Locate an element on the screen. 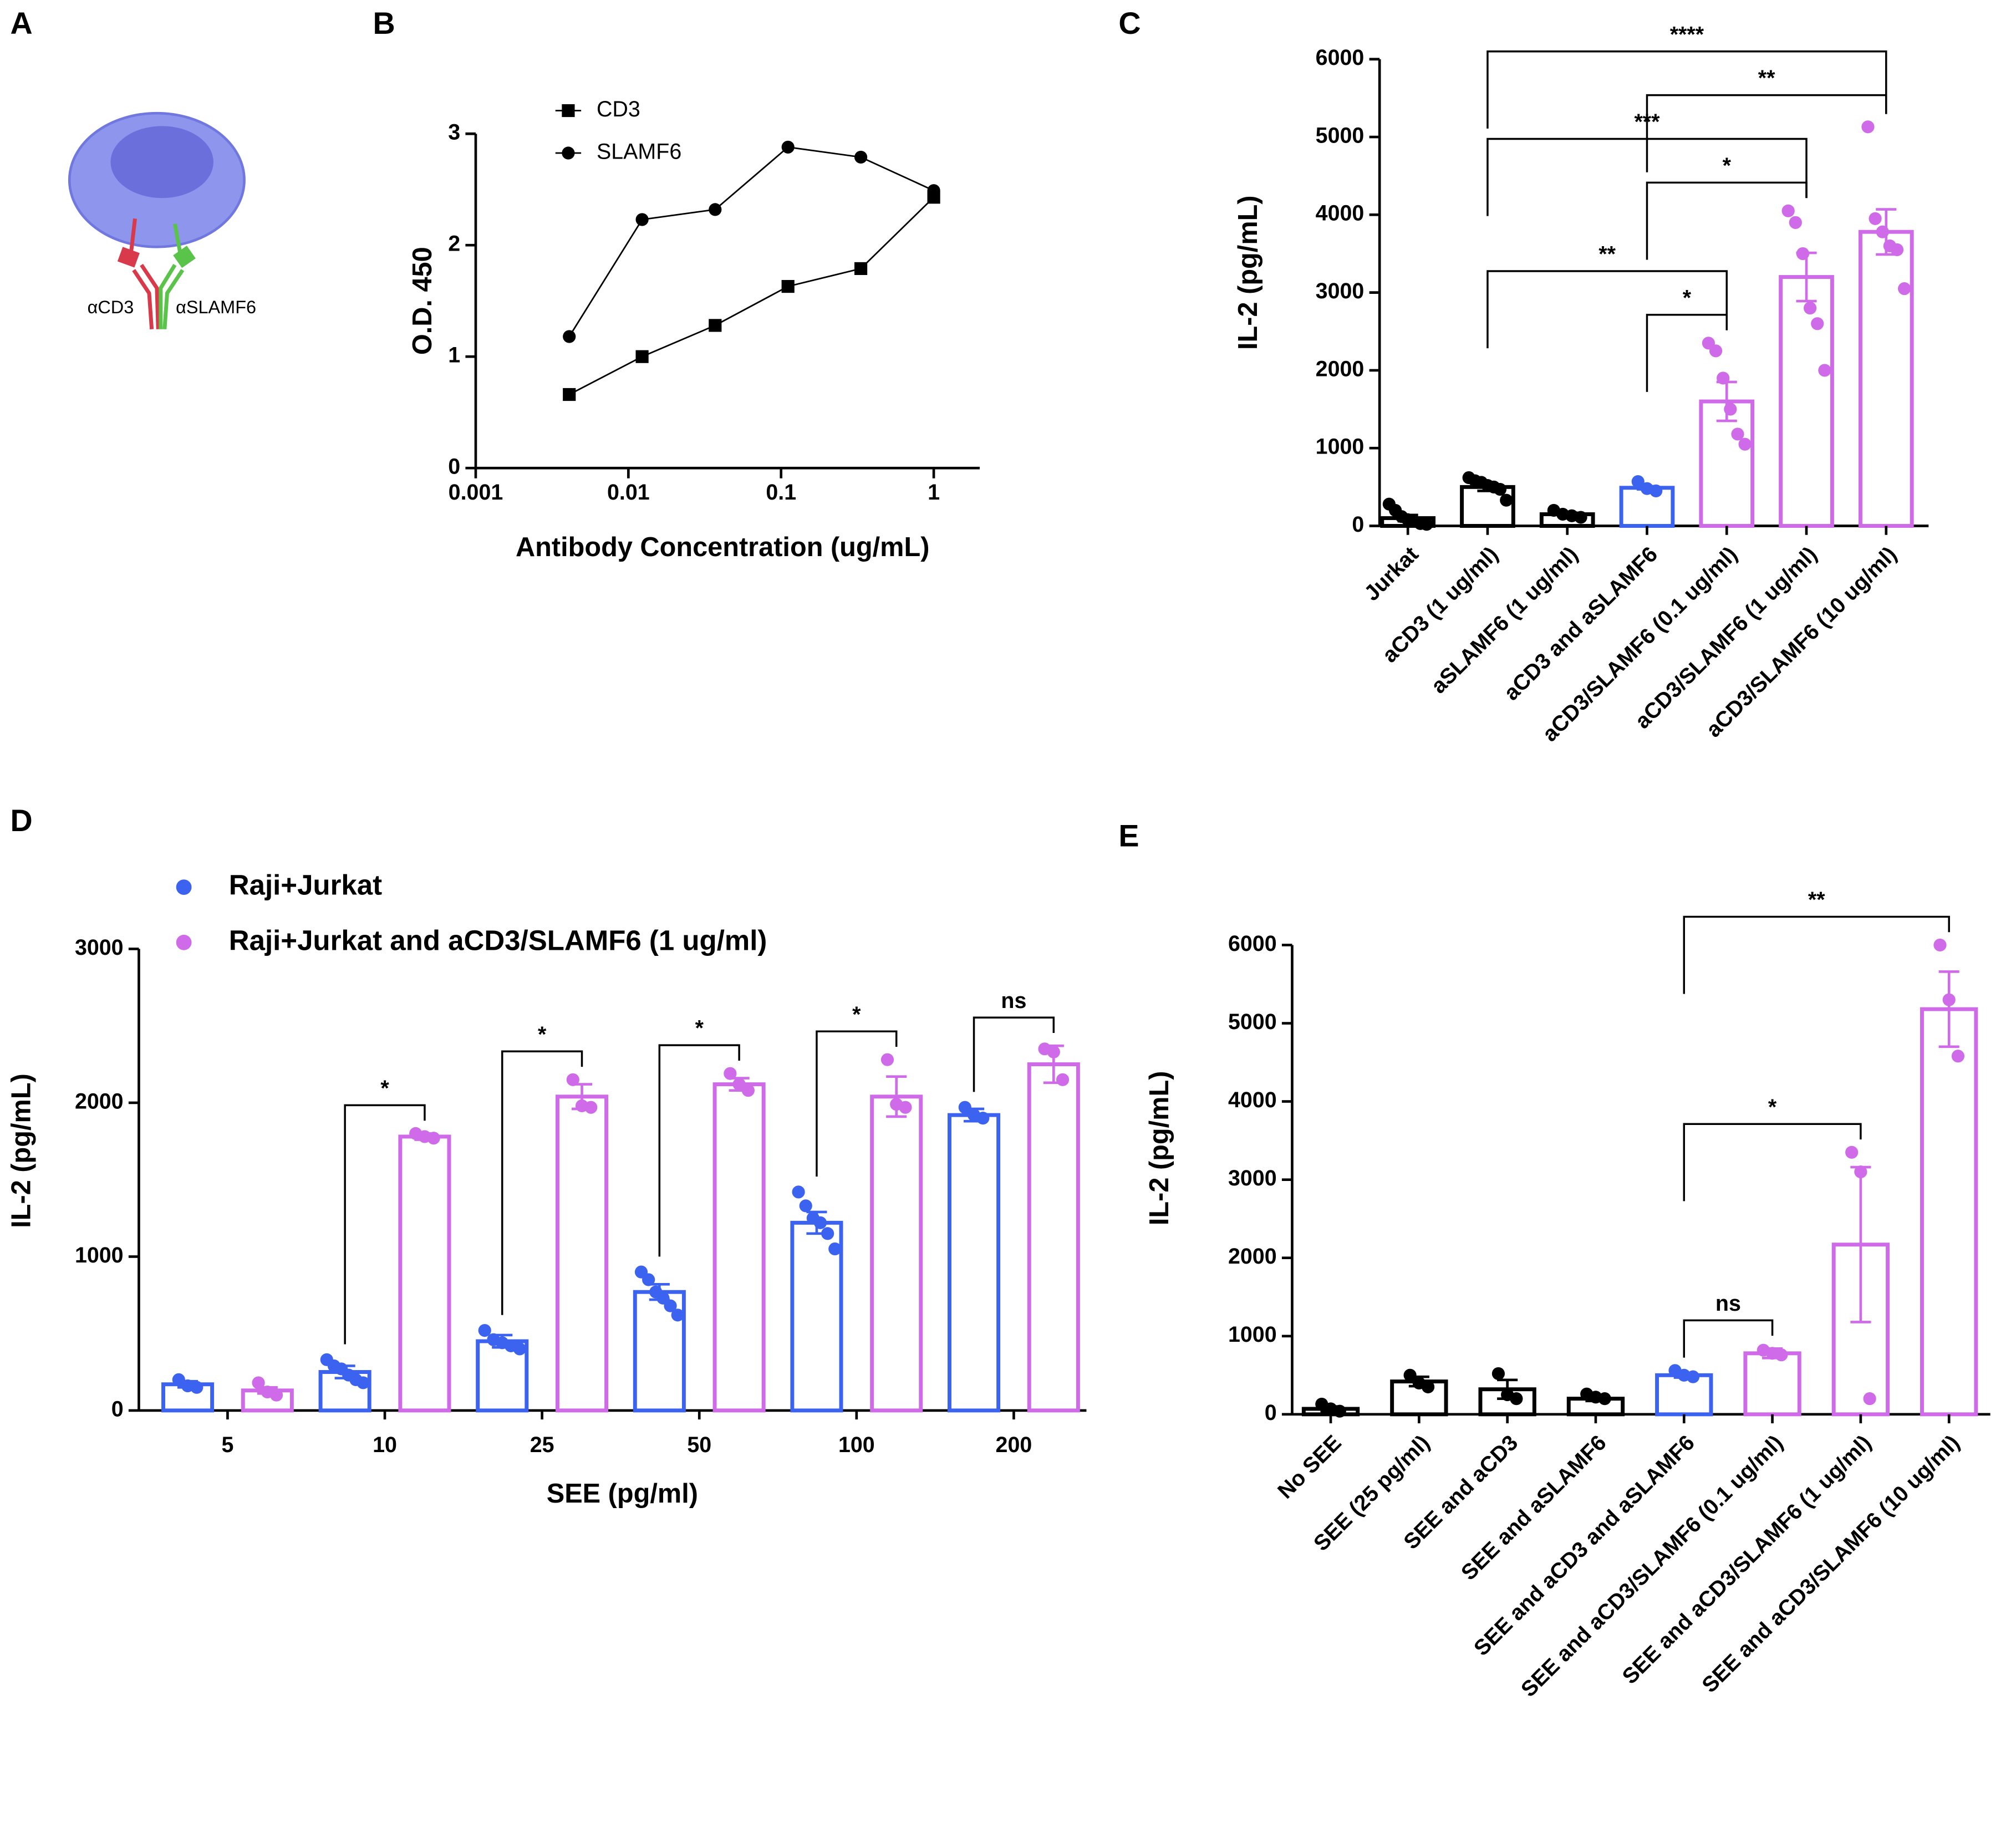  panel-label: A is located at coordinates (22, 23).